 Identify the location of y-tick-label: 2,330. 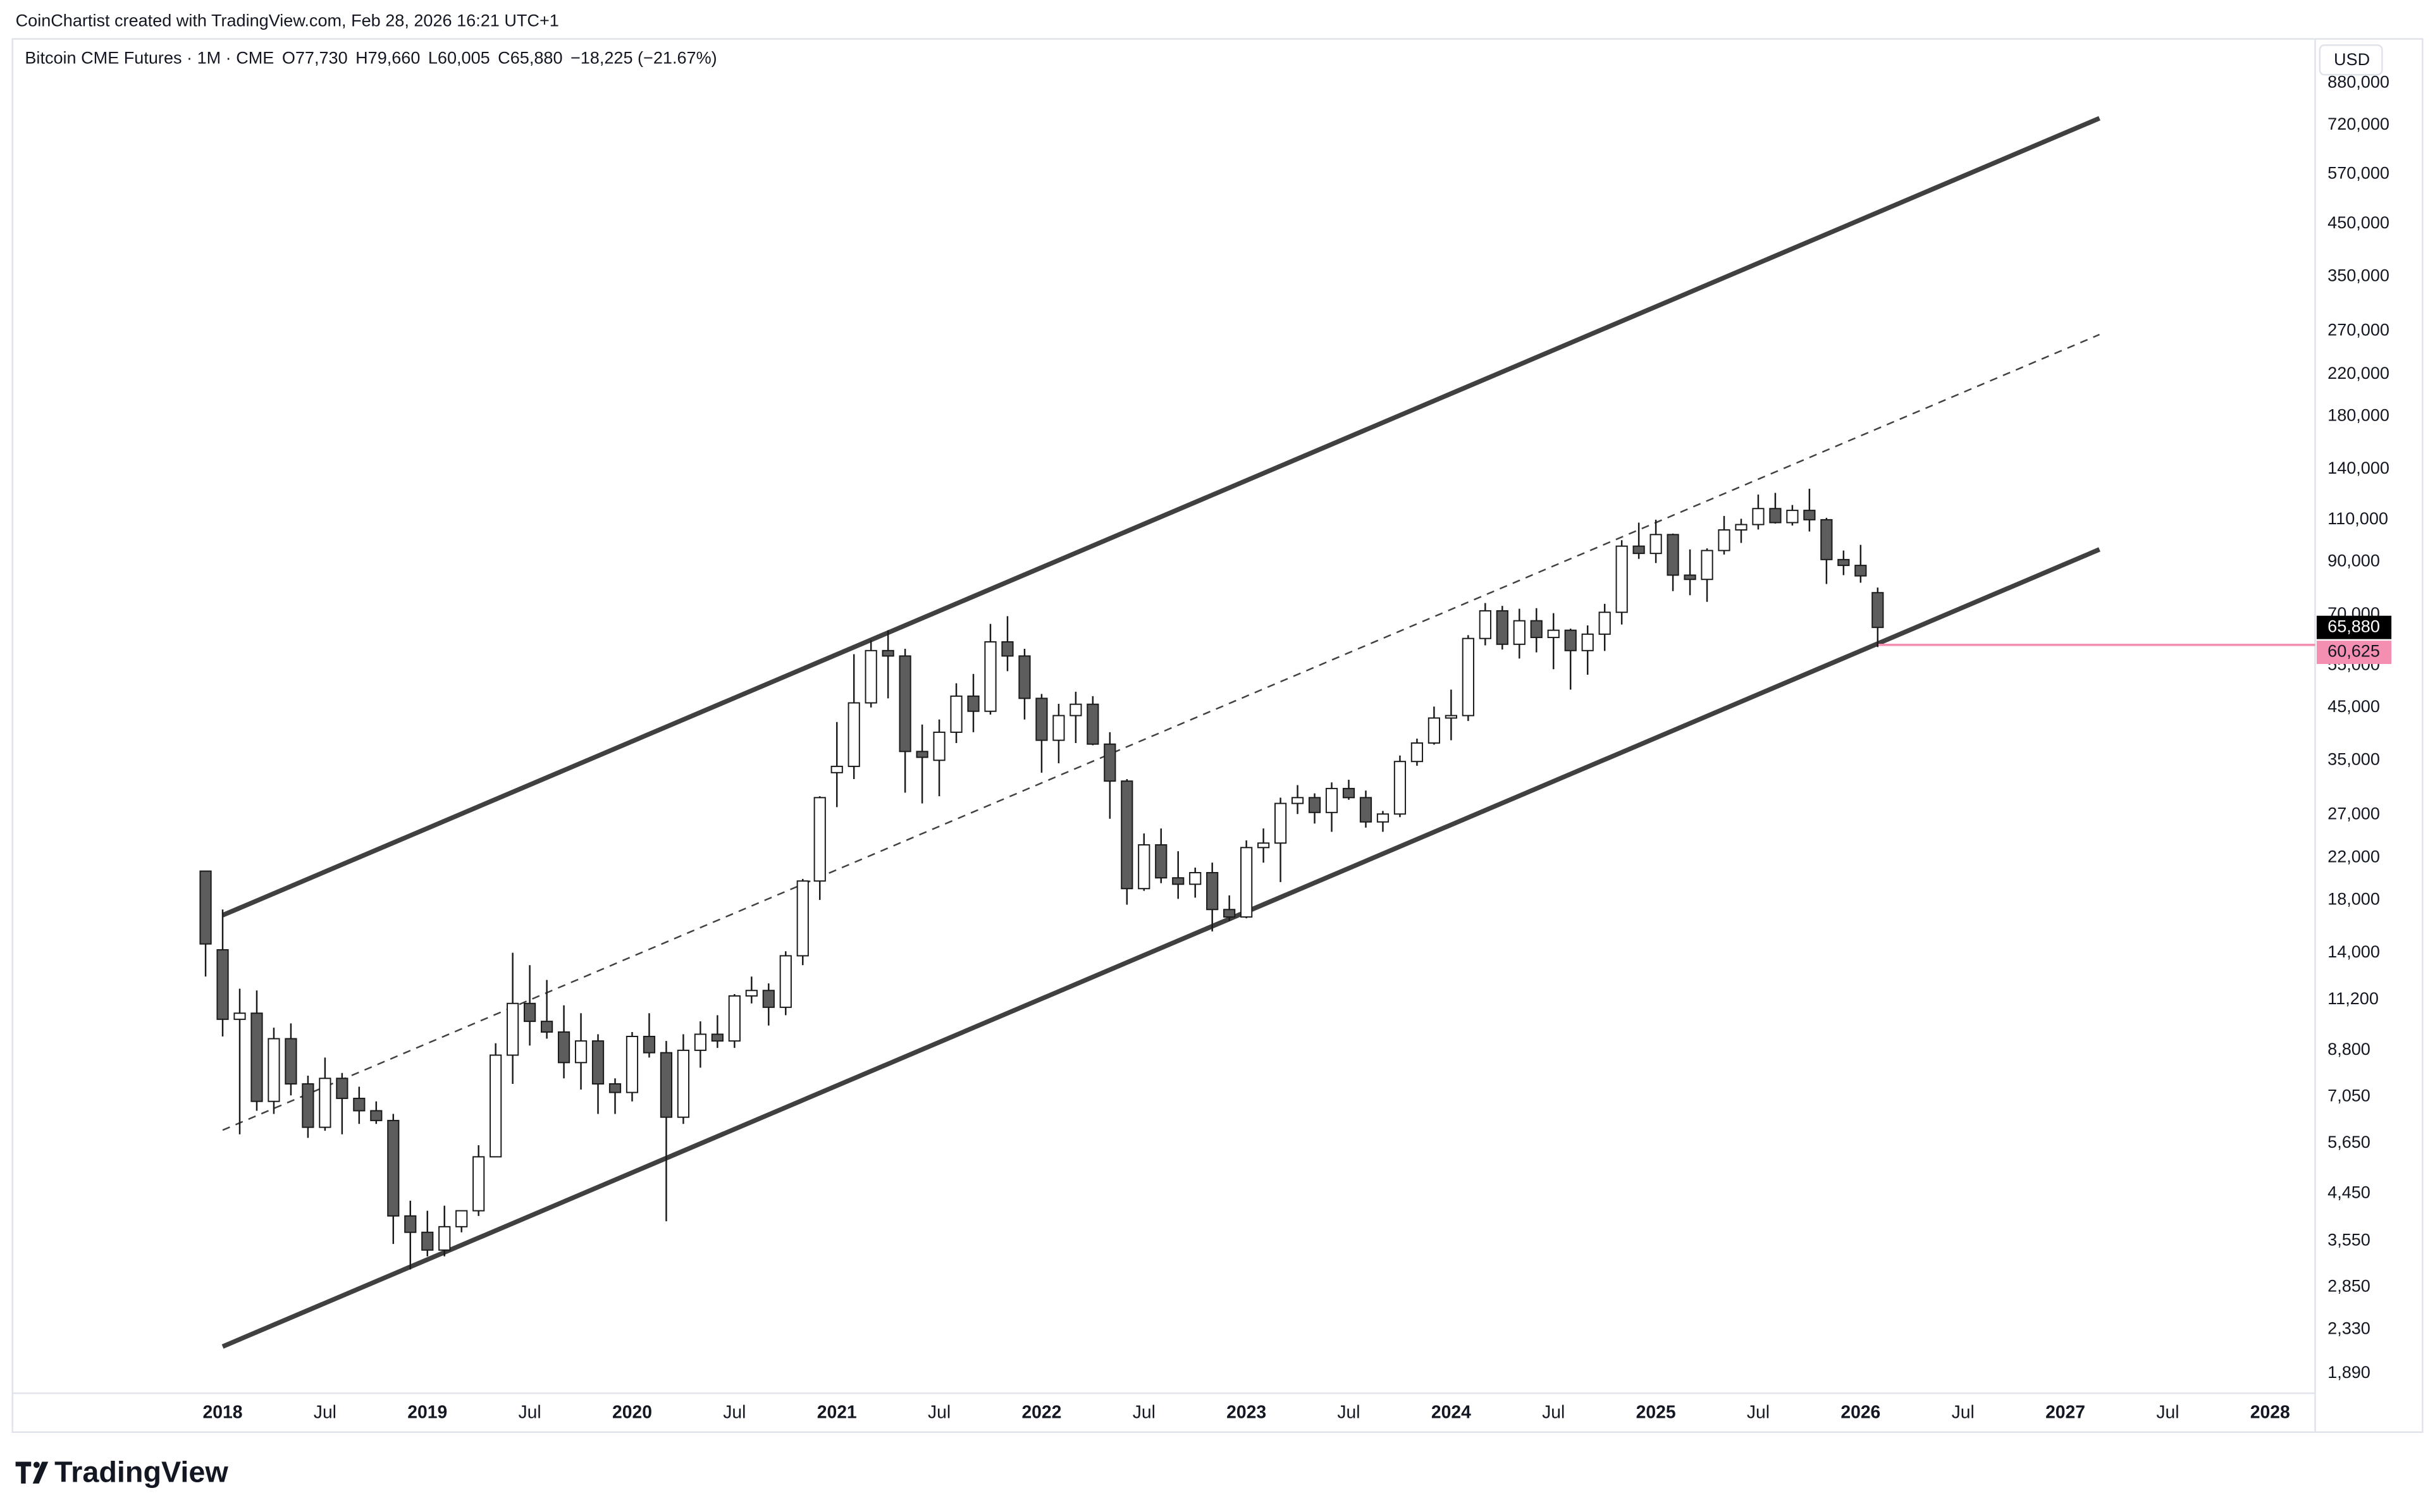
(2348, 1327).